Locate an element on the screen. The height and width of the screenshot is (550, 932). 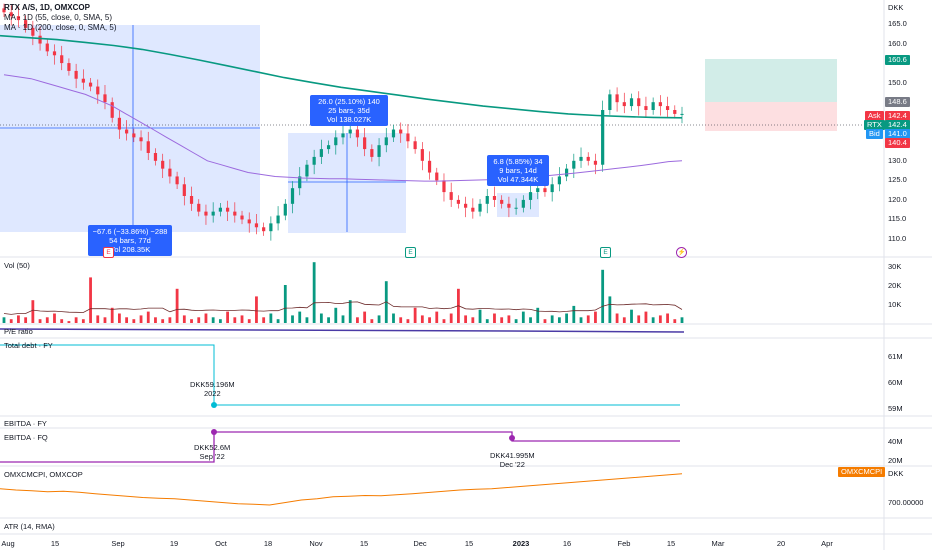
ma200-legend: MA · 1D (200, close, 0, SMA, 5) is located at coordinates (60, 27).